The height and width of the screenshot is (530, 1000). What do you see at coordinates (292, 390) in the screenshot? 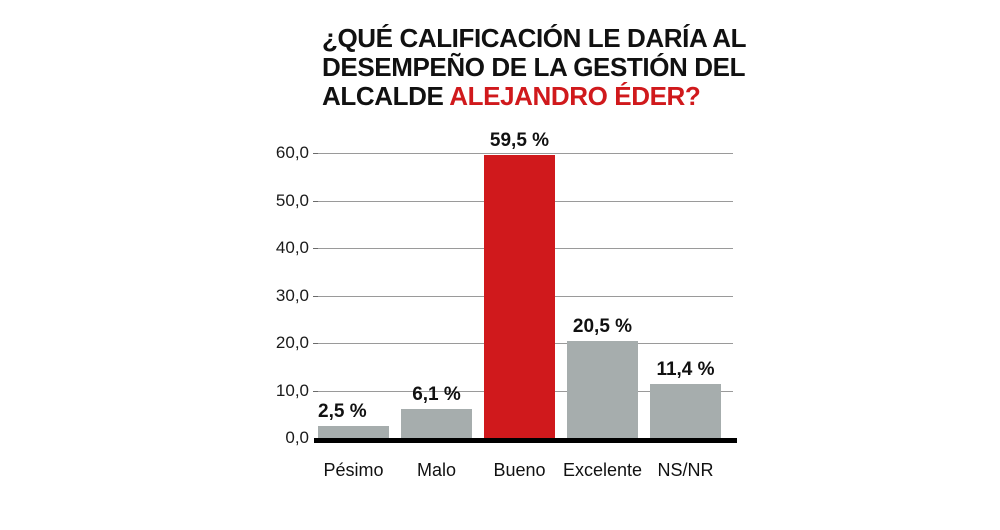
I see `y-axis-label: 10,0` at bounding box center [292, 390].